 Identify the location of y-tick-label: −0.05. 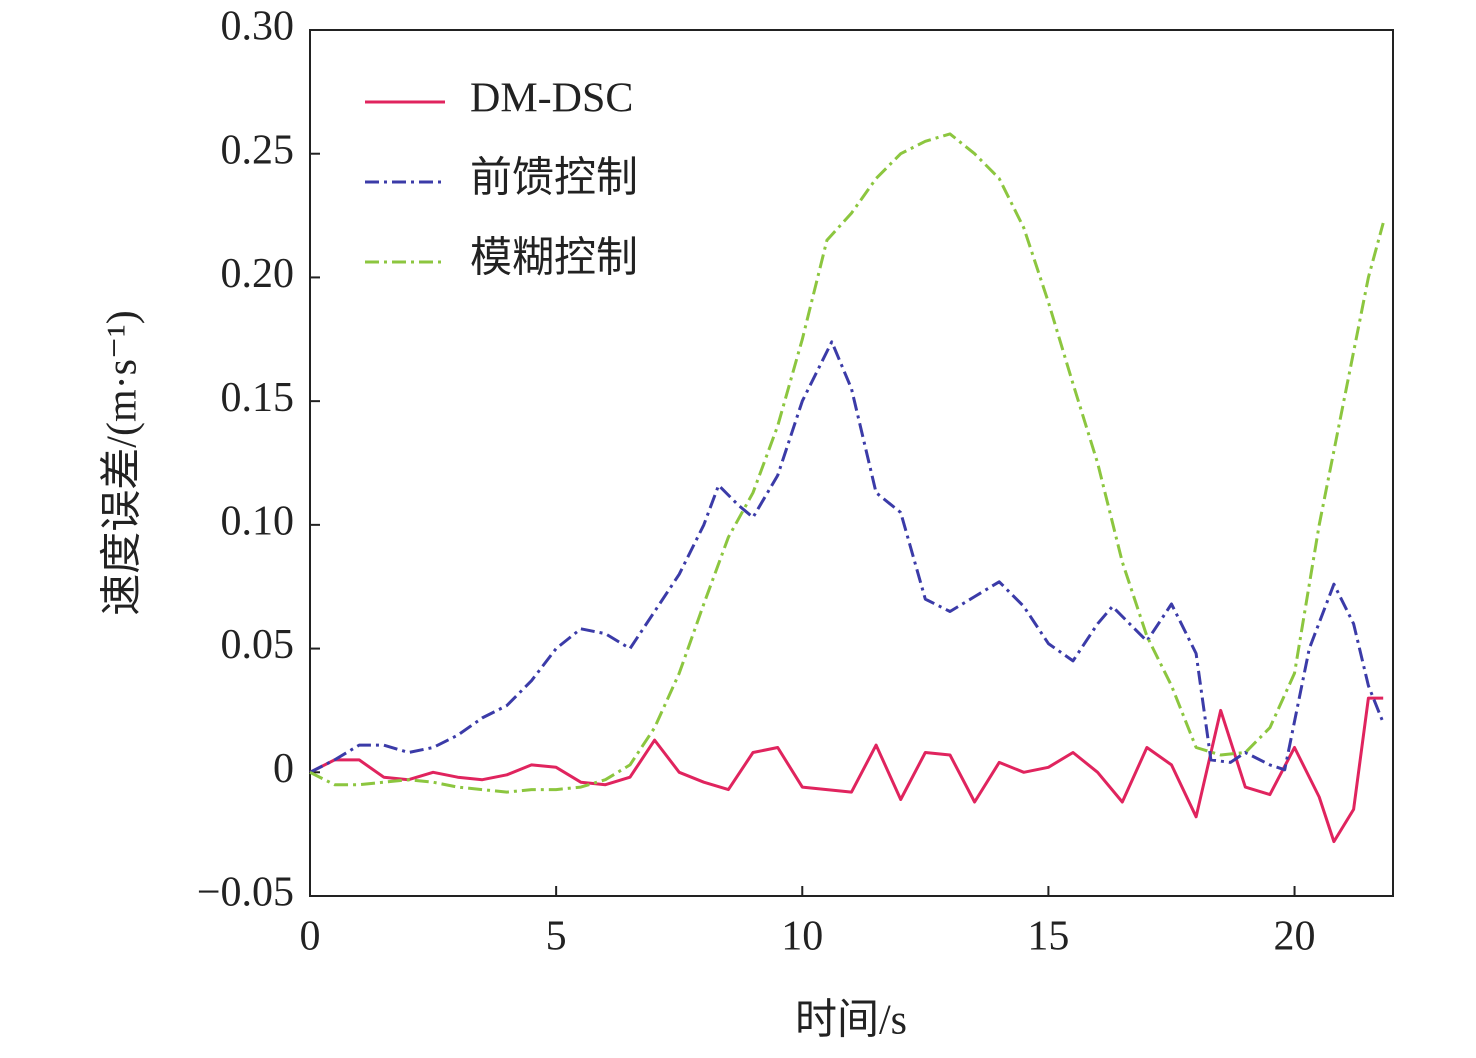
(245, 893).